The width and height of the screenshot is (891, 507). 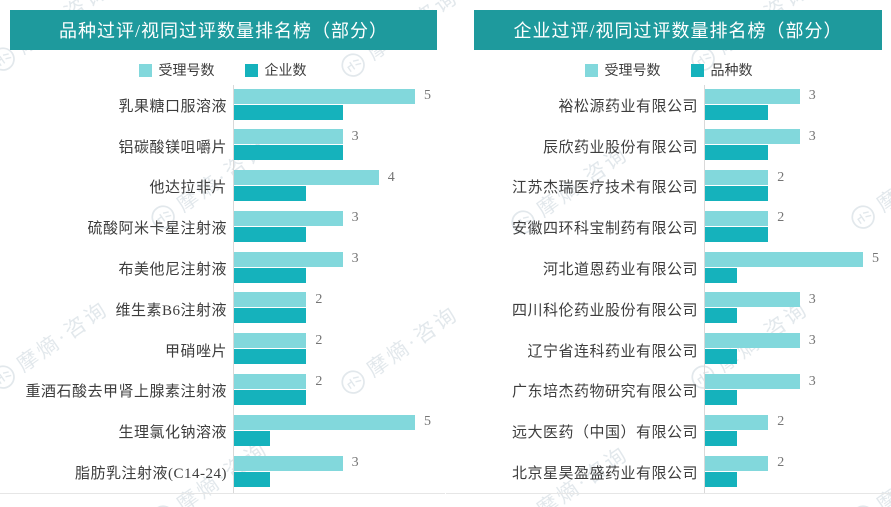 I want to click on bar-row: 广东培杰药物研究有限公司 3, so click(x=668, y=391).